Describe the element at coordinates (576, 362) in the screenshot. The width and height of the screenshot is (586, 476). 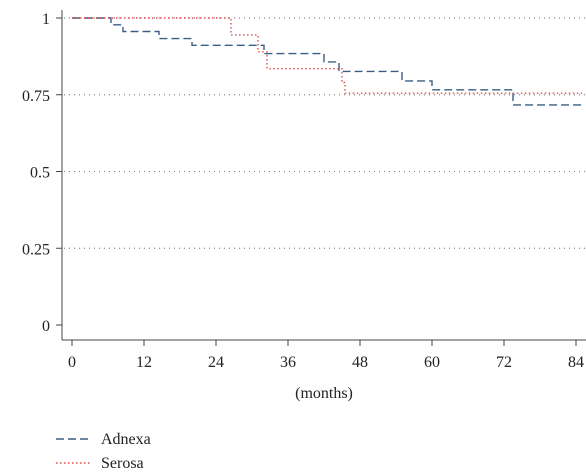
I see `x-tick-label: 84` at that location.